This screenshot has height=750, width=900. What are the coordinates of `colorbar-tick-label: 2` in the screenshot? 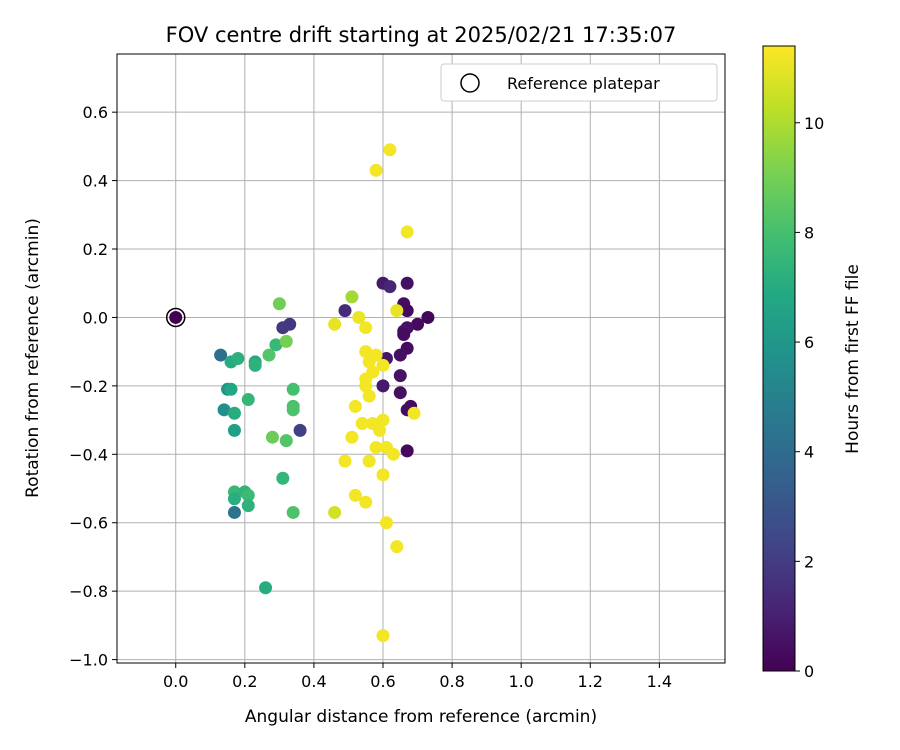 It's located at (809, 561).